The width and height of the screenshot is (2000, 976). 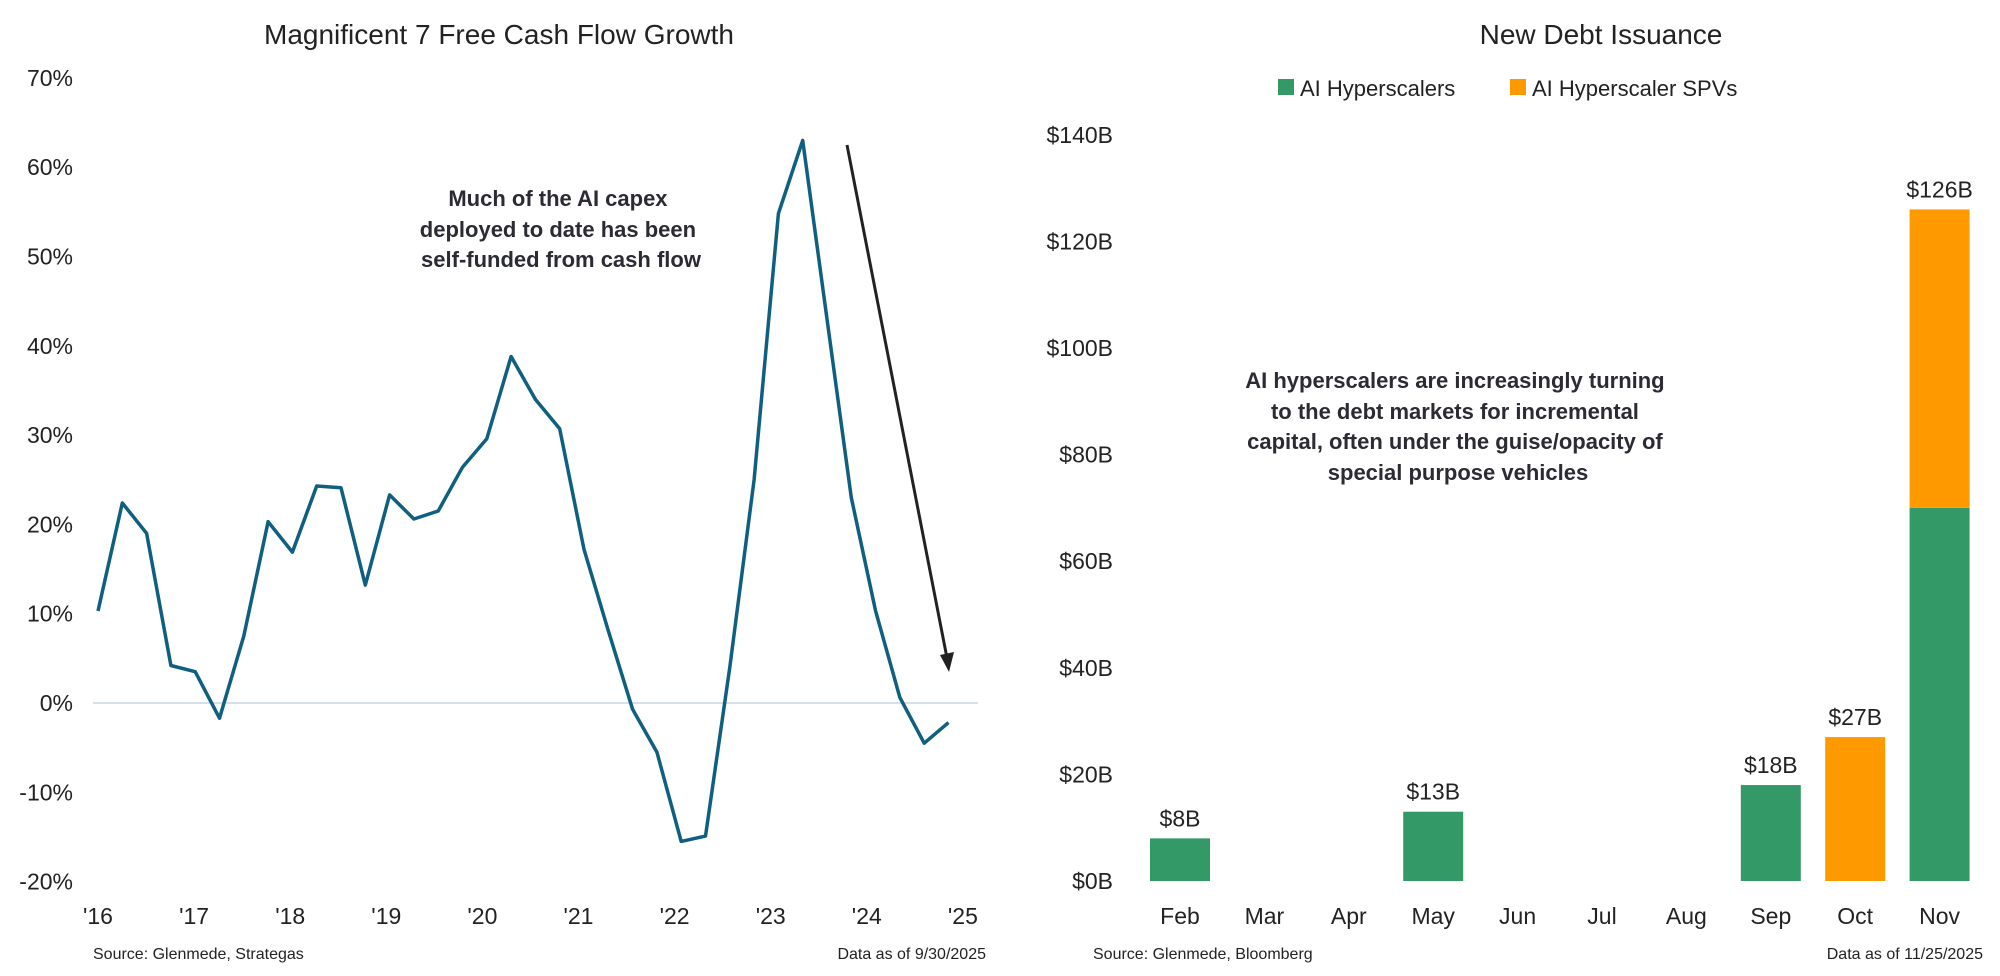 I want to click on y-tick-label: 60%, so click(x=50, y=167).